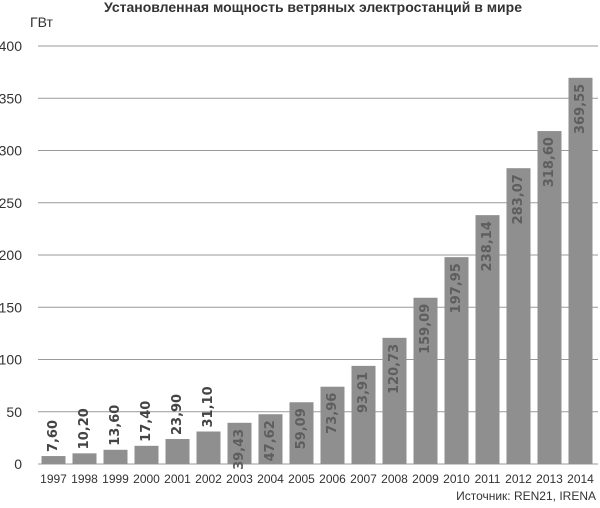 Image resolution: width=600 pixels, height=508 pixels. I want to click on x-tick-label: 2014, so click(580, 479).